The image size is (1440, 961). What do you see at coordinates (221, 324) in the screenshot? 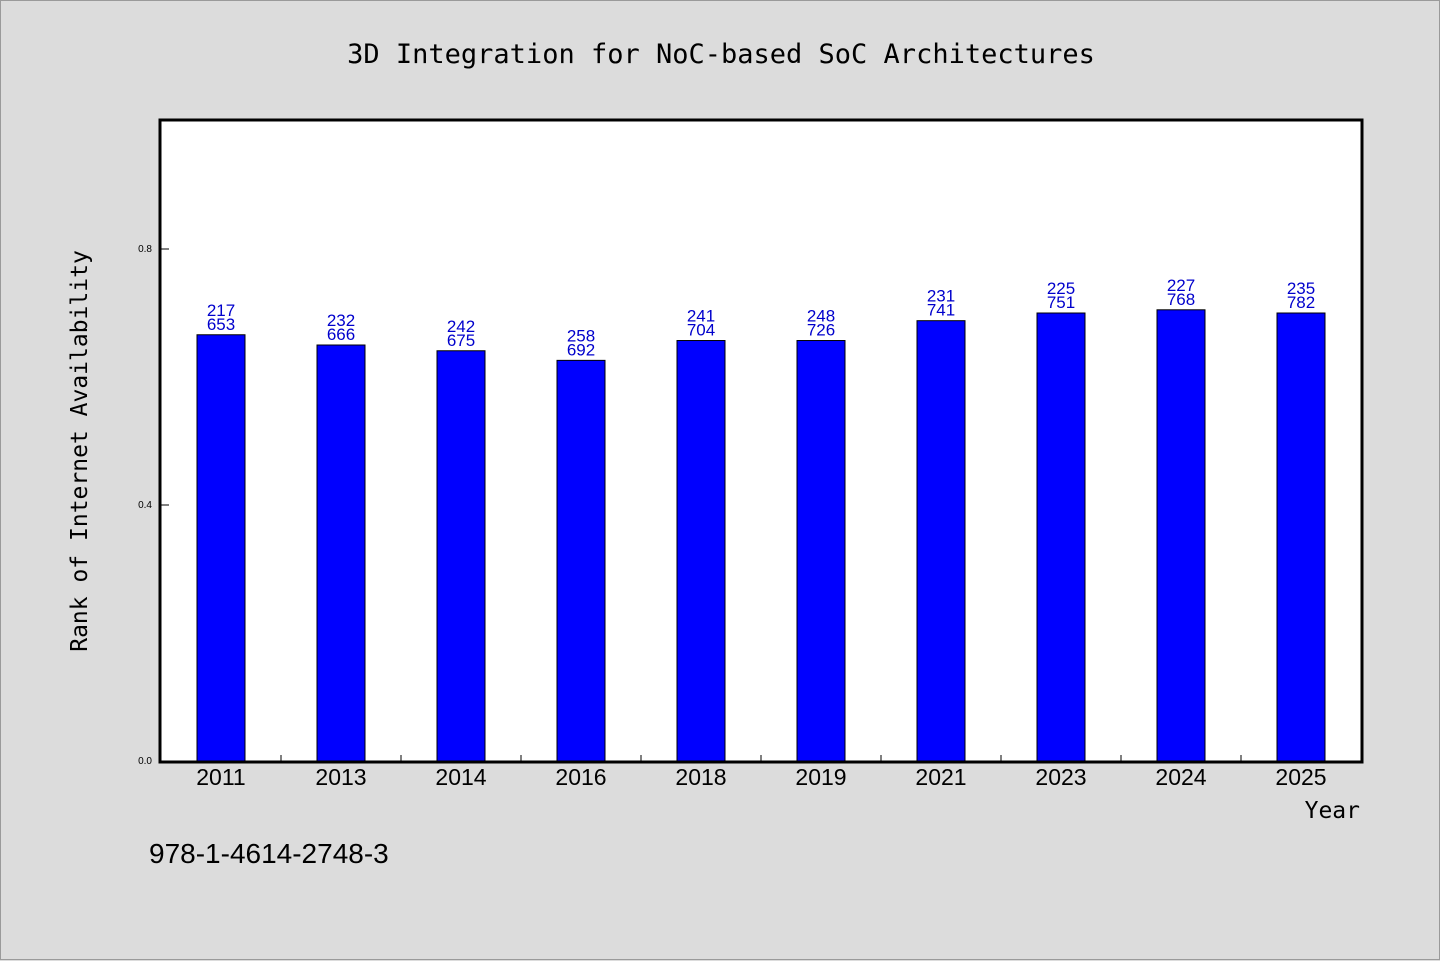
I see `bar-label-bottom-2011: 653` at bounding box center [221, 324].